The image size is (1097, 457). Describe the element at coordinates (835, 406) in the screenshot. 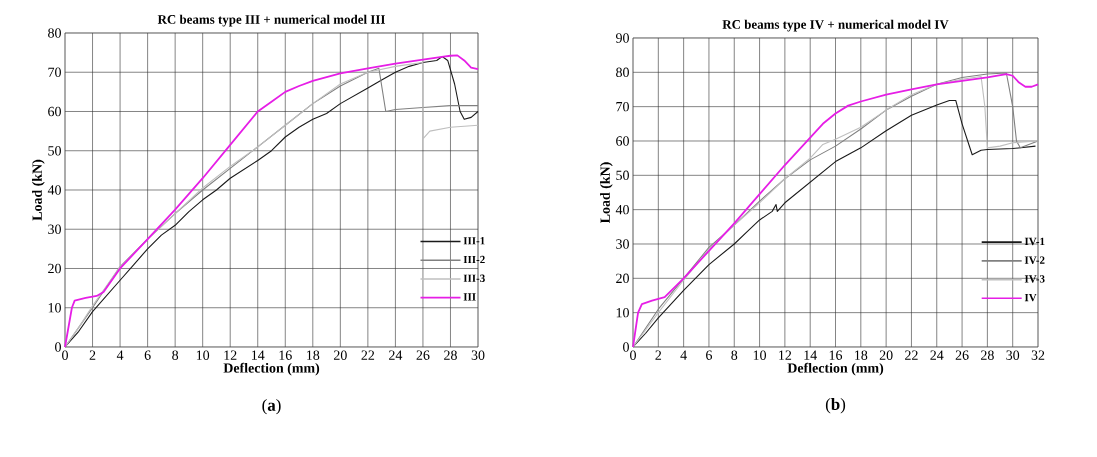

I see `text: (b)` at that location.